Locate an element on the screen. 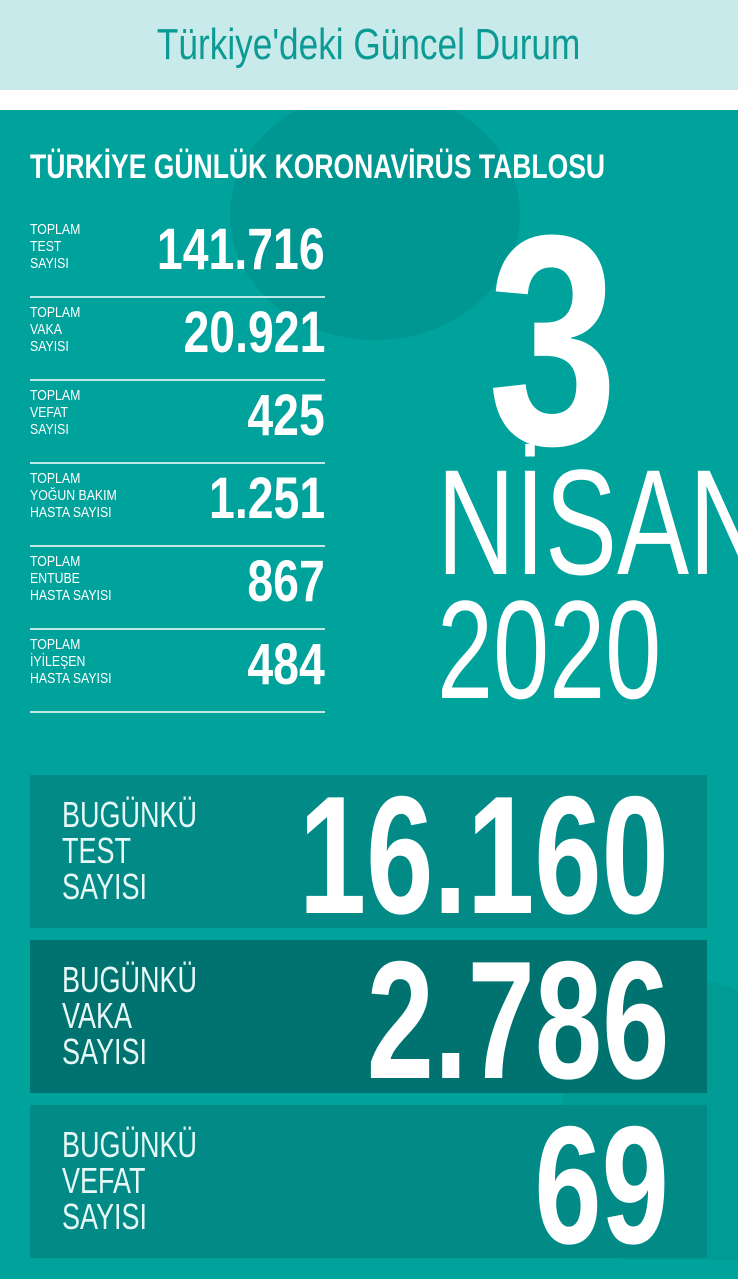 This screenshot has width=738, height=1279. total-icu-row: TOPLAM YOĞUN BAKIM HASTA SAYISI 1.251 is located at coordinates (177, 505).